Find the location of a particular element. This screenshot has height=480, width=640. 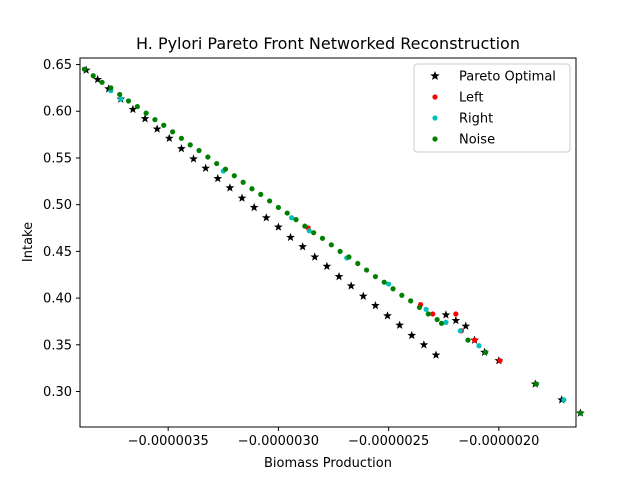

legend-label-right: Right is located at coordinates (476, 119).